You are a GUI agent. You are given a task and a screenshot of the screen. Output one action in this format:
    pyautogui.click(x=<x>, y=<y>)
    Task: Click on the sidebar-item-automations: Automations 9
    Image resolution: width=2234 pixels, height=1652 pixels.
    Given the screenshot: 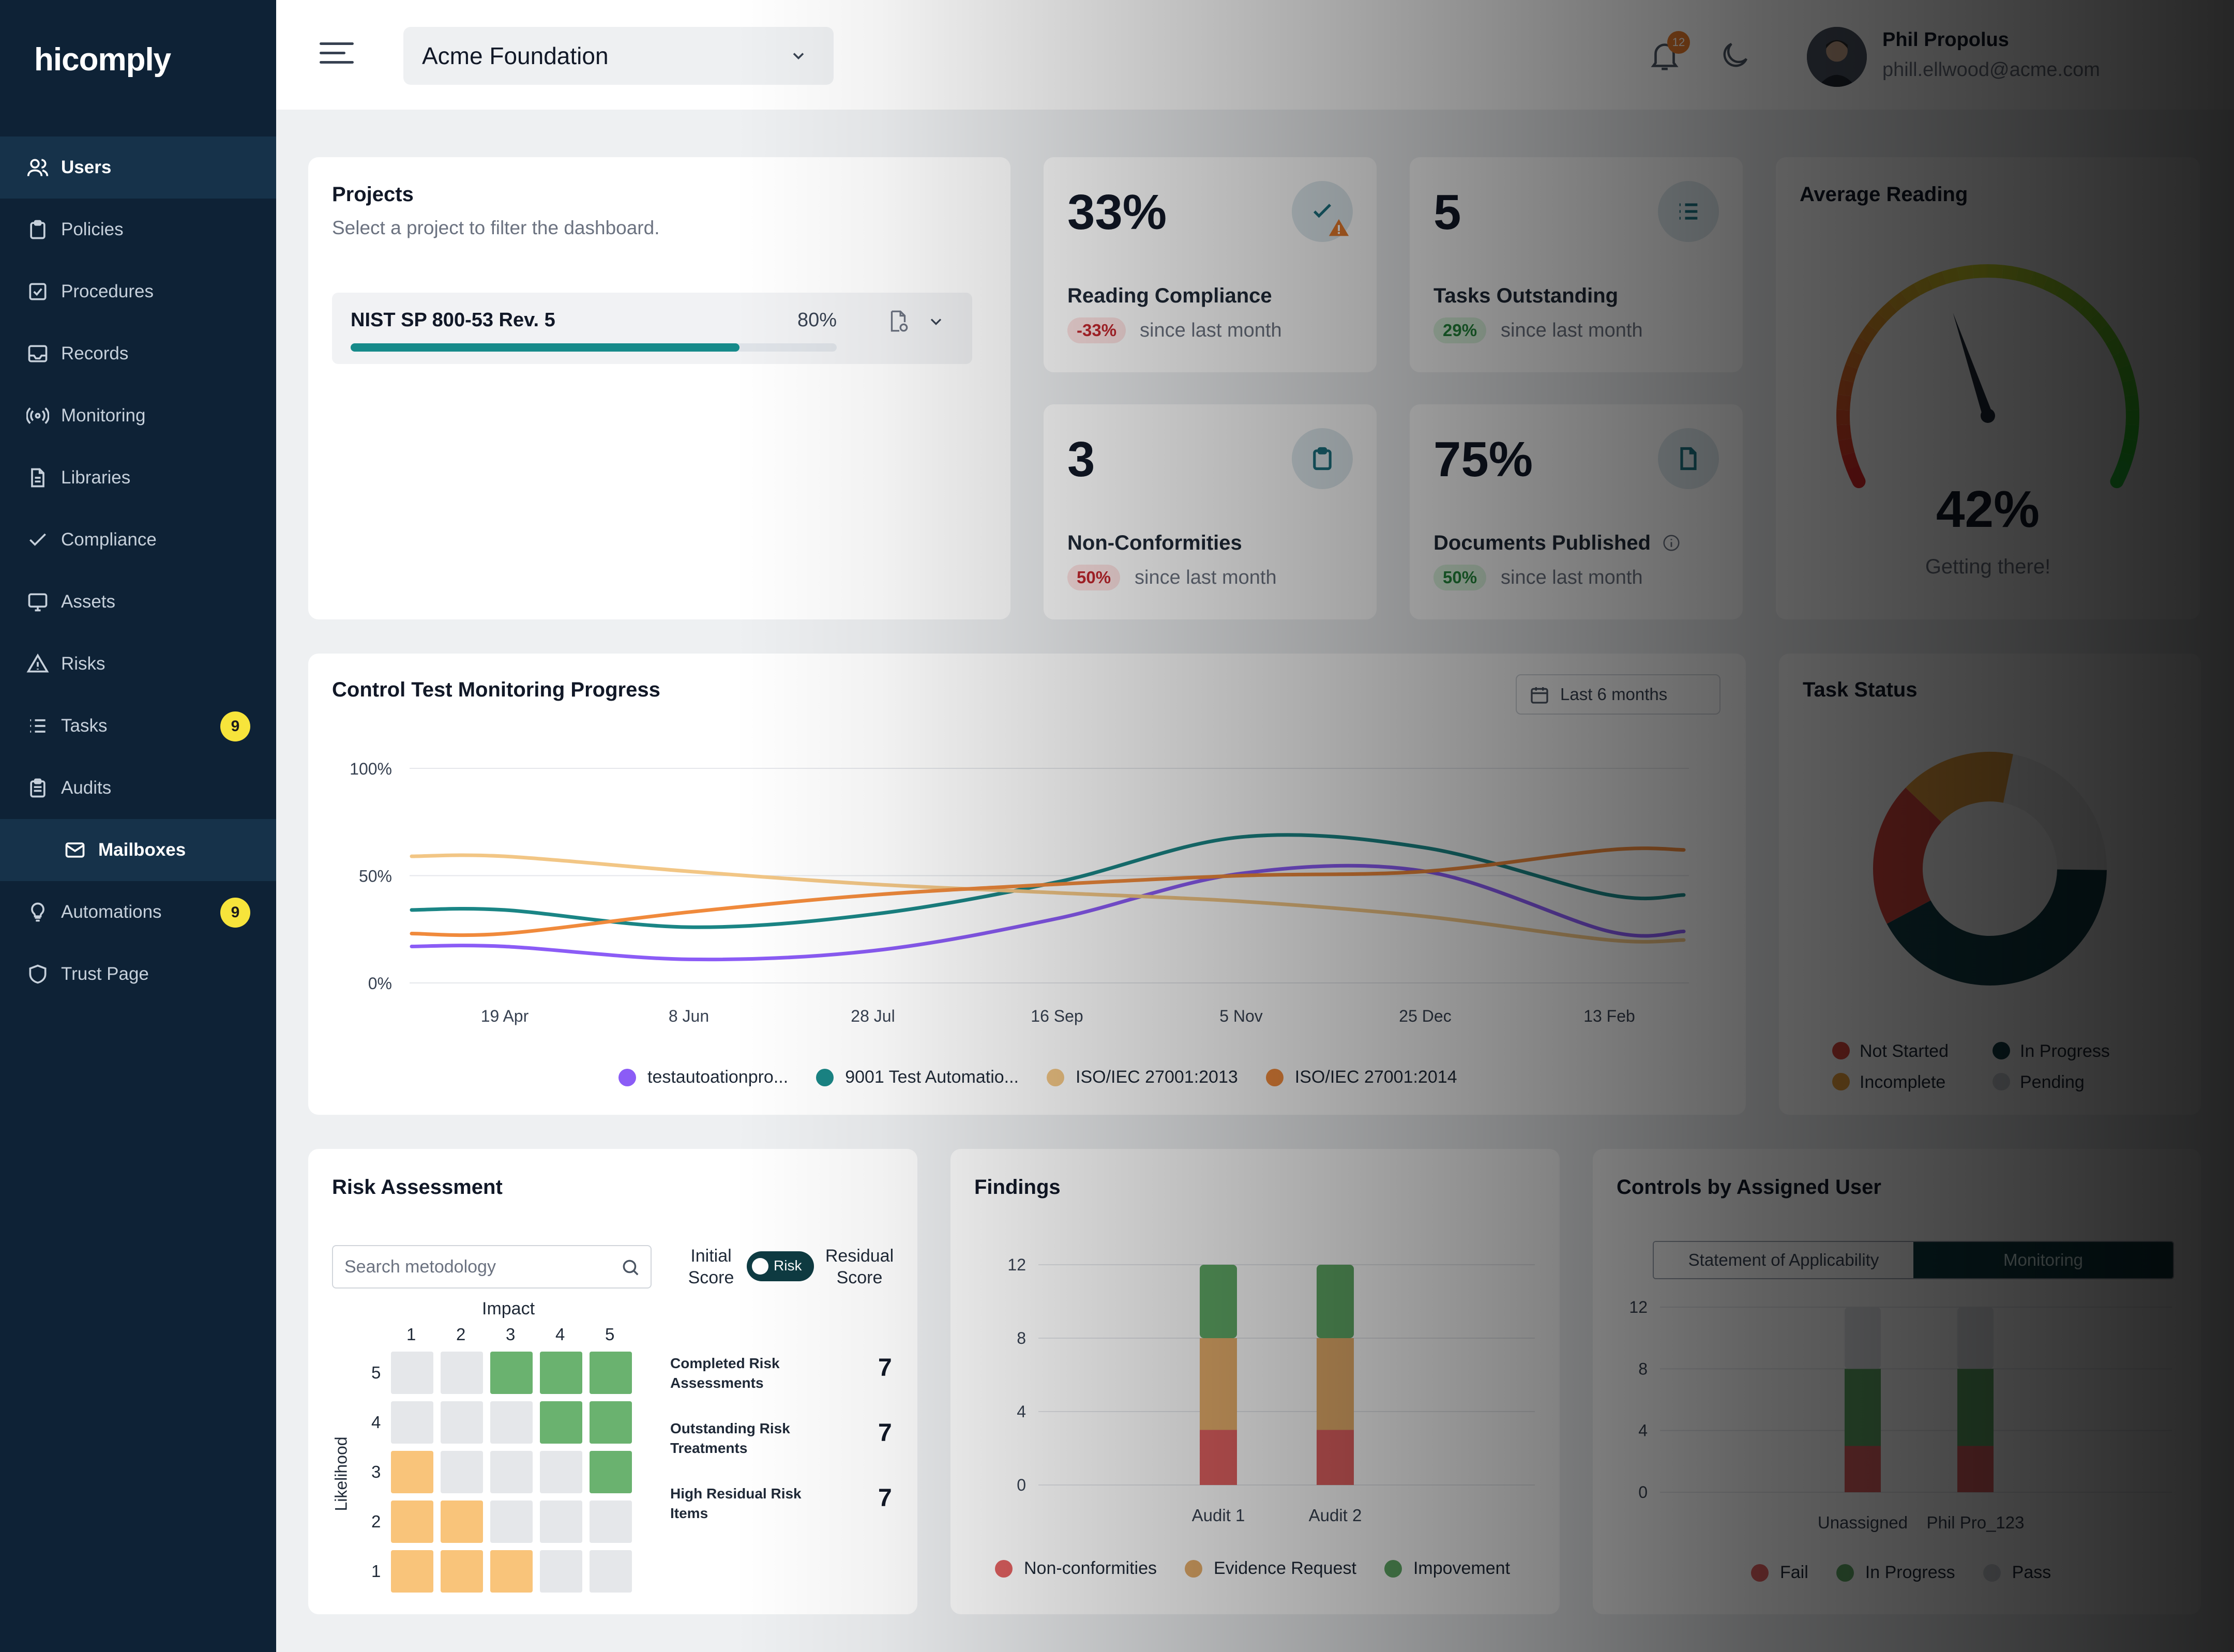 What is the action you would take?
    pyautogui.click(x=138, y=912)
    